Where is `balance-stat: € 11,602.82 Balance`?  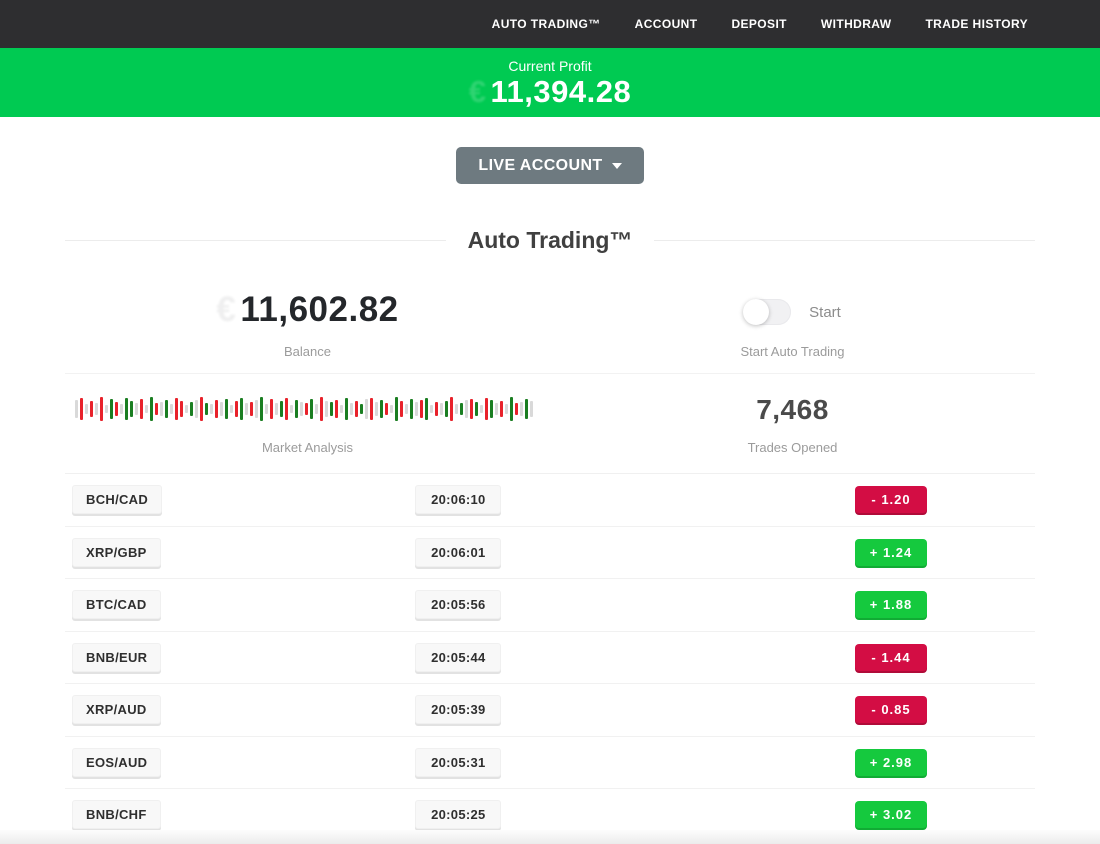
balance-stat: € 11,602.82 Balance is located at coordinates (307, 323).